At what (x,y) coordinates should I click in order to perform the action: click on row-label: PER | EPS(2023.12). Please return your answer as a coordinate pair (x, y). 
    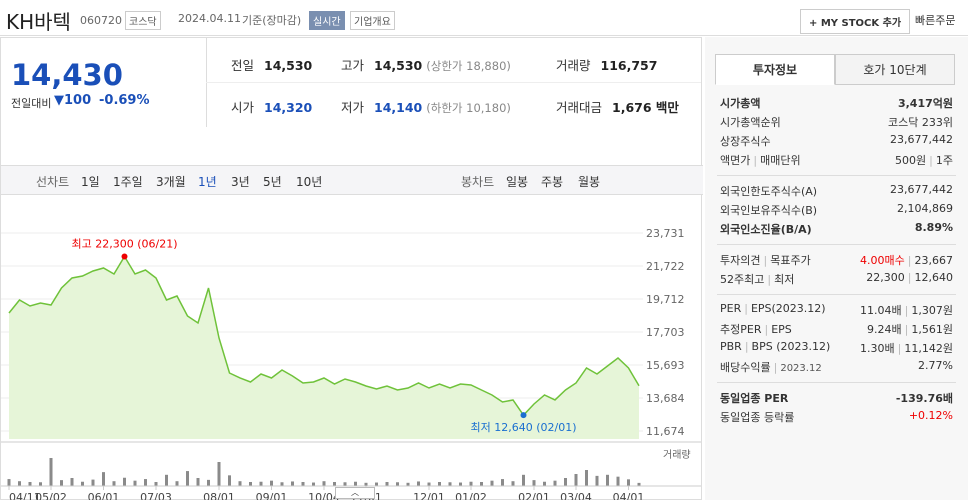
    Looking at the image, I should click on (773, 308).